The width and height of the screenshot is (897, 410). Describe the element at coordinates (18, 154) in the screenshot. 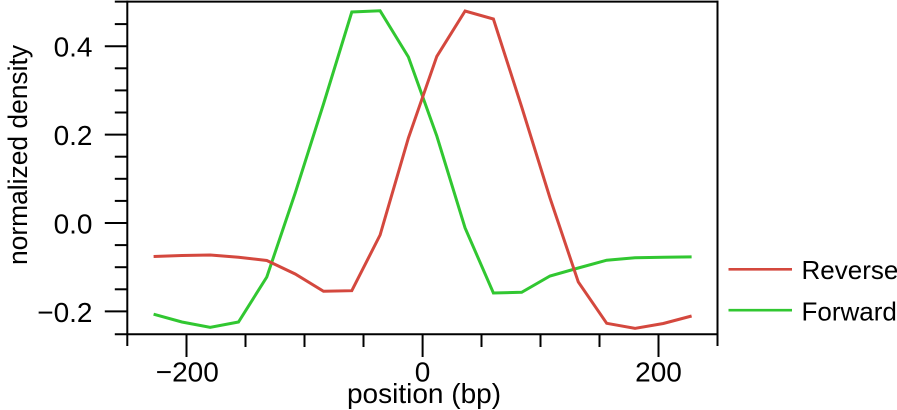

I see `svg-text: normalized density` at that location.